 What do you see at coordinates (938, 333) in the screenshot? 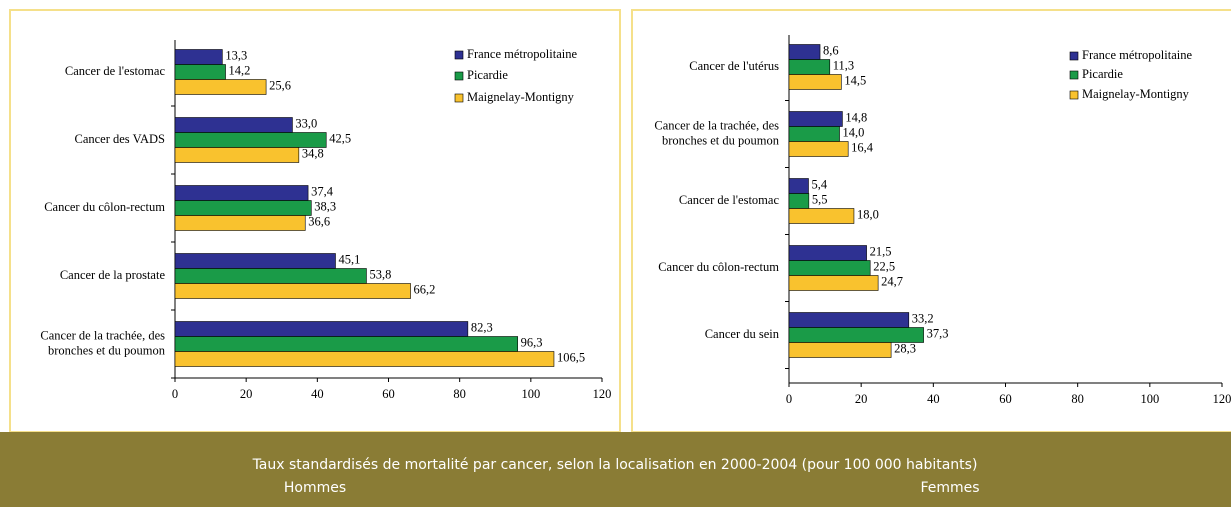
I see `data-label: 37,3` at bounding box center [938, 333].